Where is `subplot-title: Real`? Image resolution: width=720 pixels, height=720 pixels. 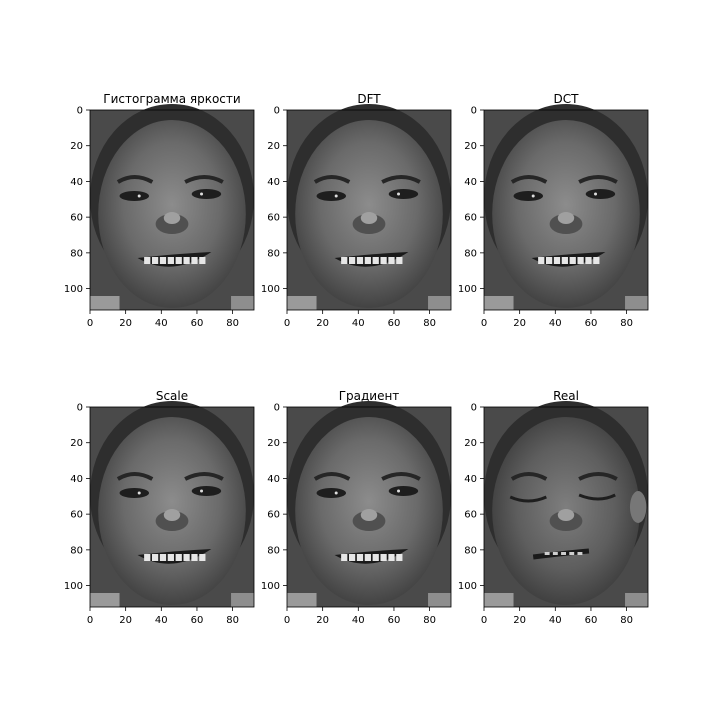
subplot-title: Real is located at coordinates (566, 396).